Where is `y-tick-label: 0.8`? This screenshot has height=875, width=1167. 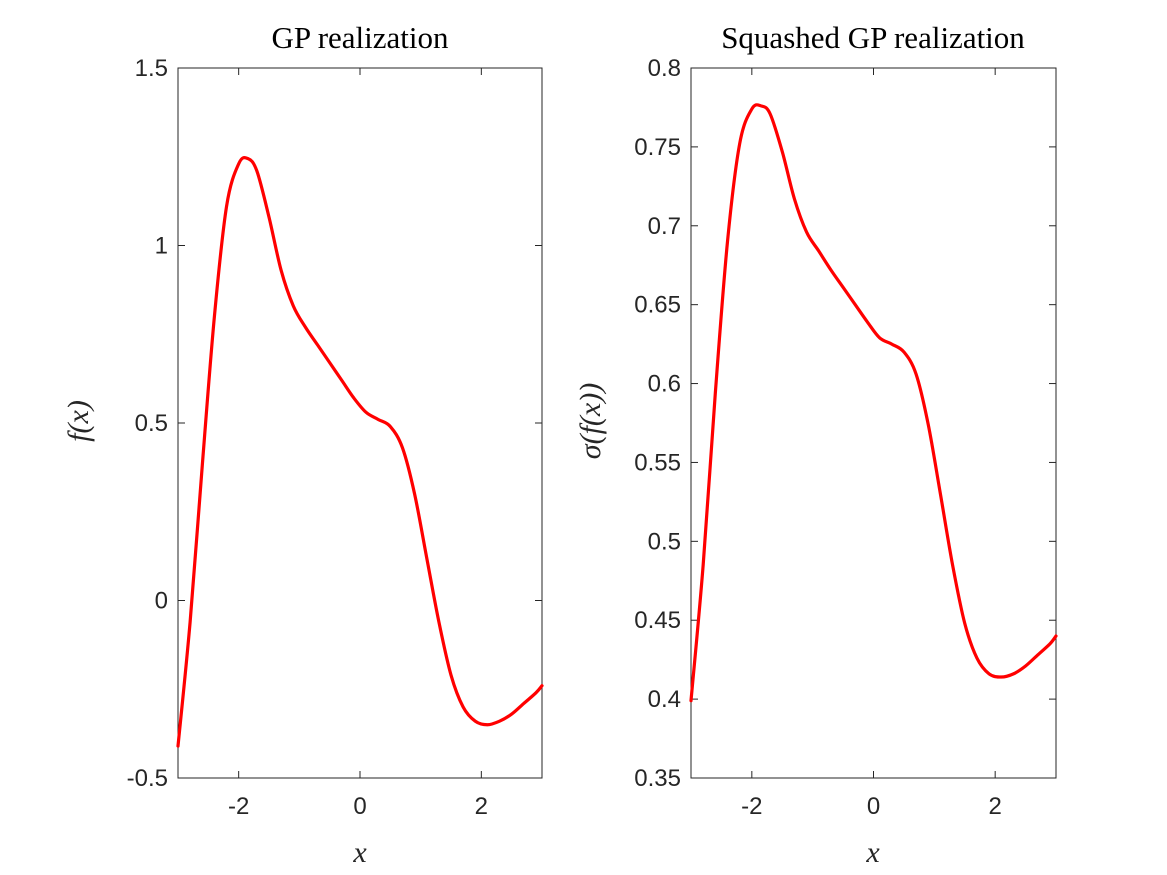
y-tick-label: 0.8 is located at coordinates (664, 68).